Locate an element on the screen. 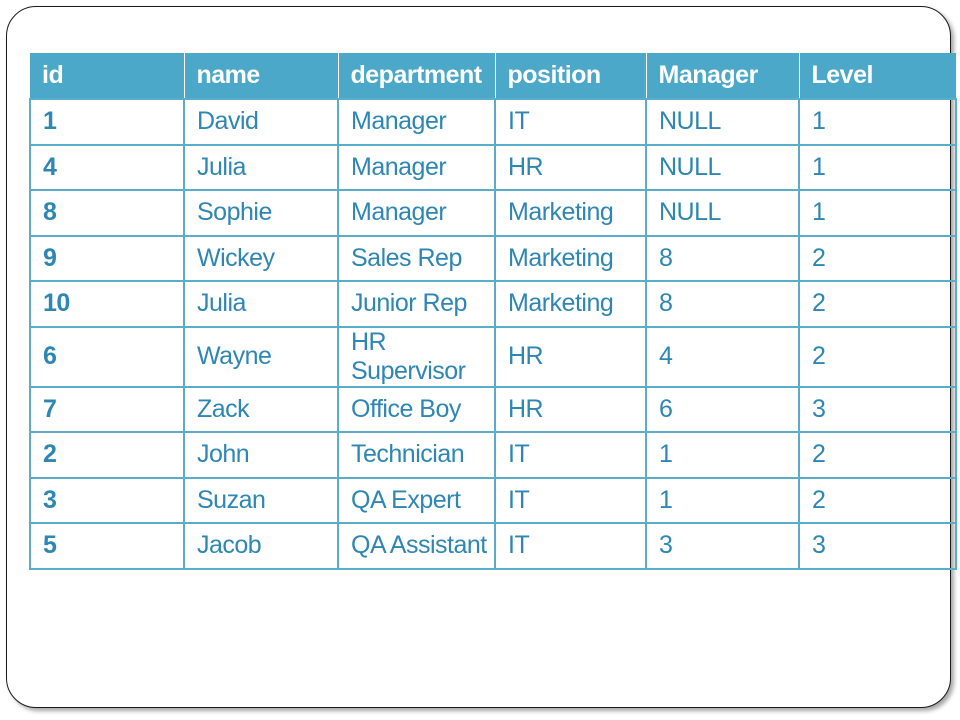 The width and height of the screenshot is (960, 720). cell-department: Sales Rep is located at coordinates (416, 258).